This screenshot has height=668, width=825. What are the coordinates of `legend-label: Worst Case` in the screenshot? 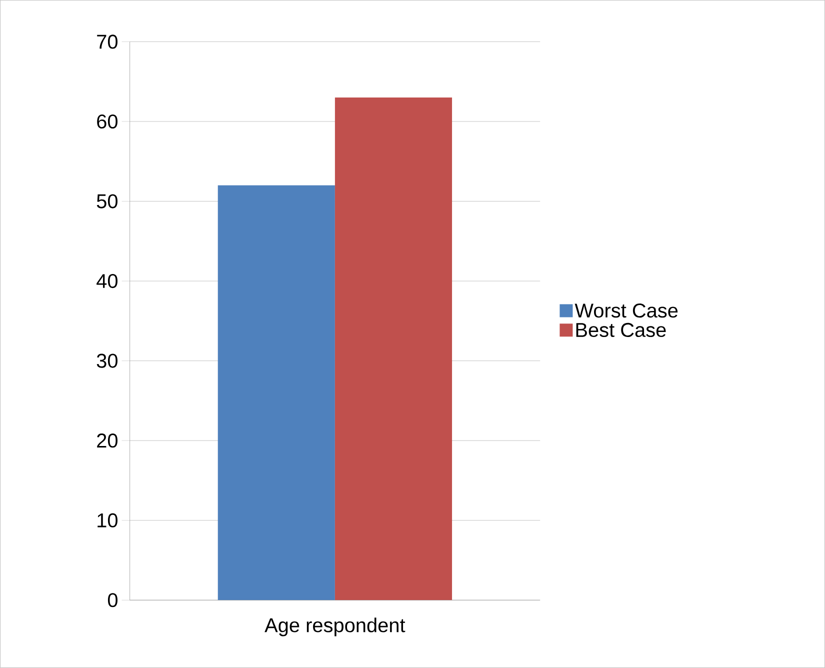 It's located at (626, 311).